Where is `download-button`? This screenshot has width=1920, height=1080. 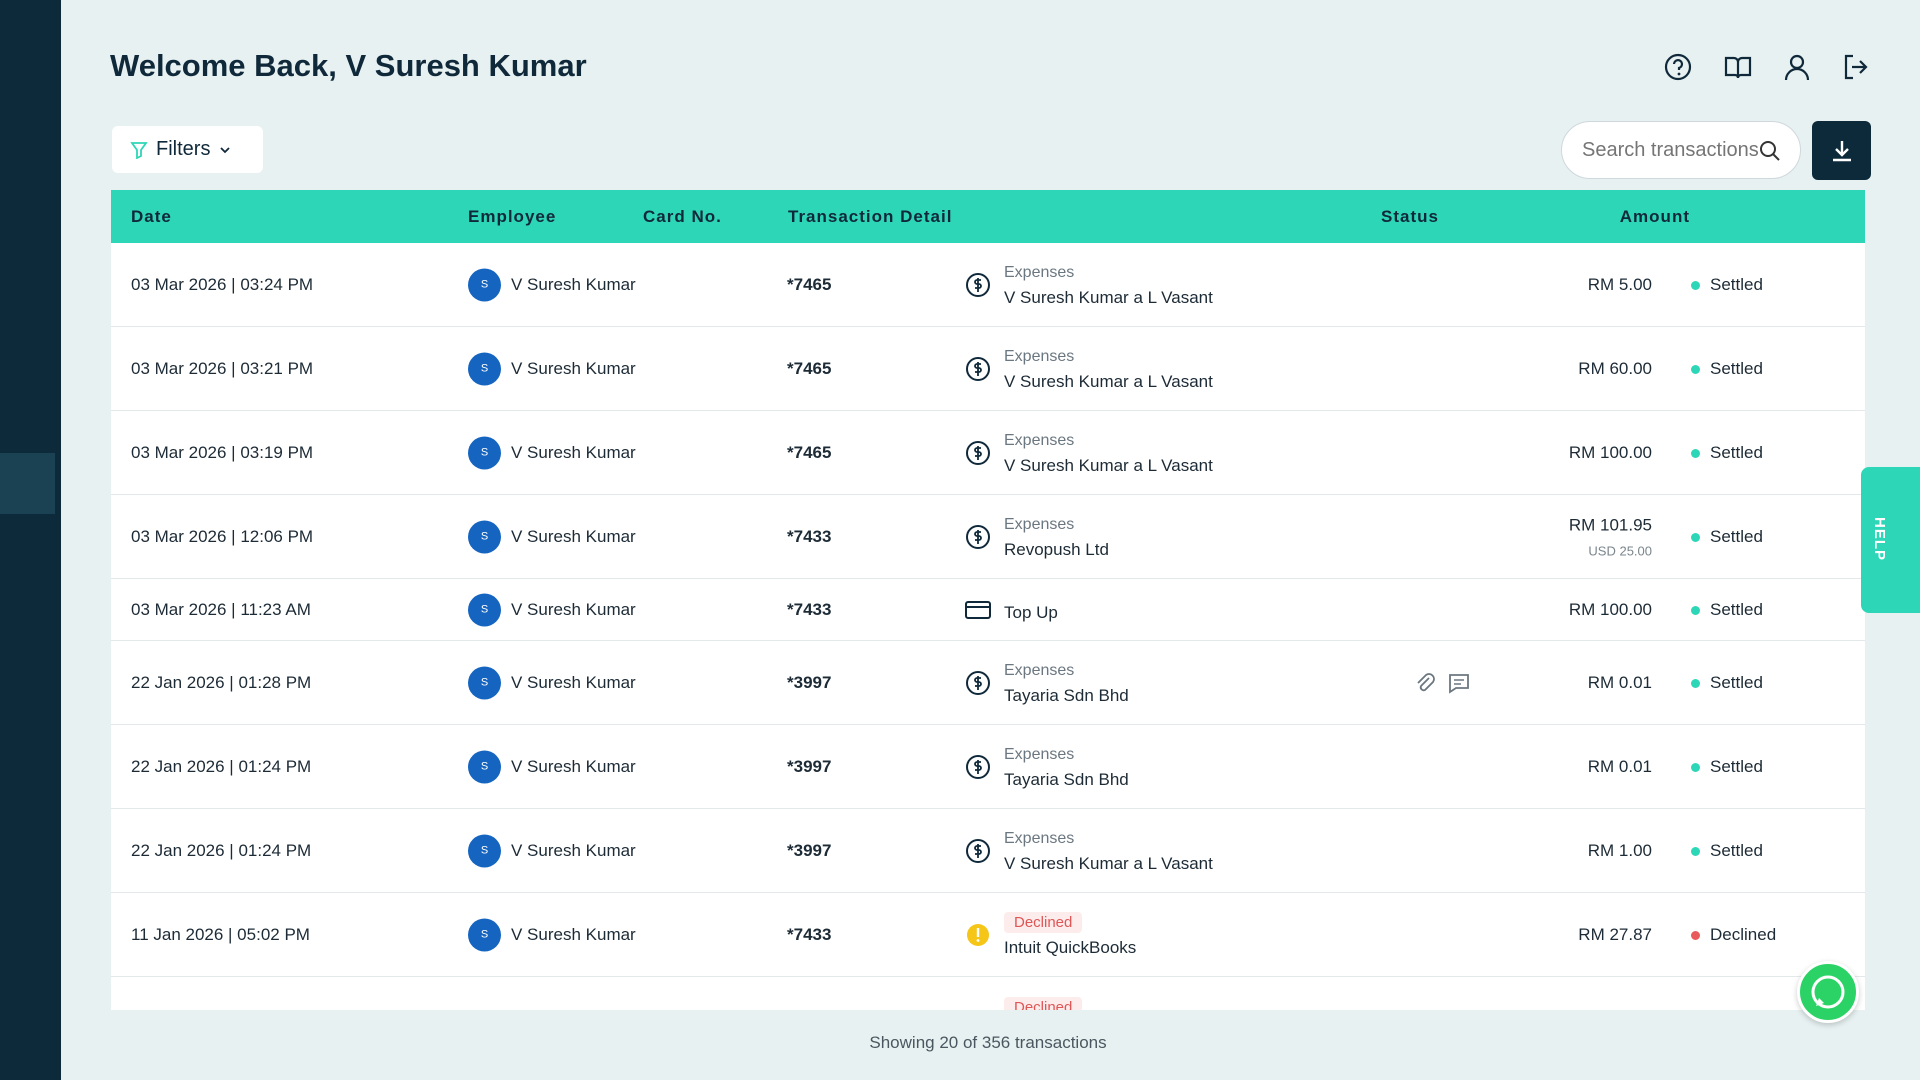 download-button is located at coordinates (1841, 150).